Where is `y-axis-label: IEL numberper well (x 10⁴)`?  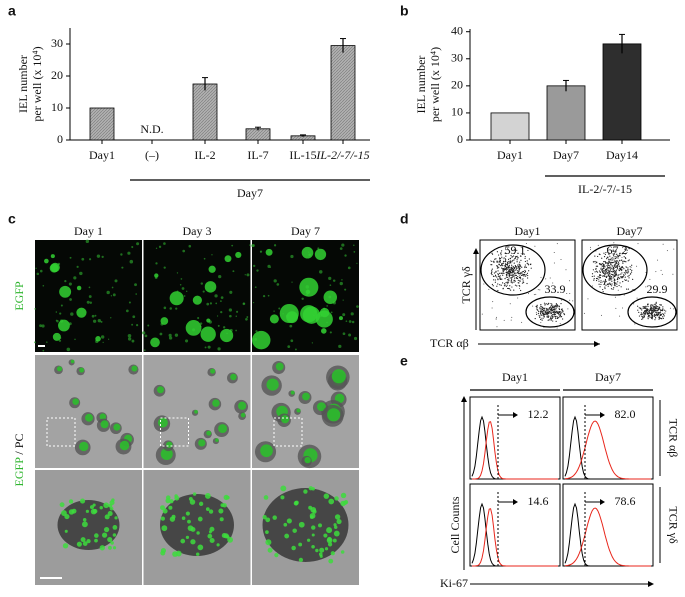 y-axis-label: IEL numberper well (x 10⁴) is located at coordinates (428, 84).